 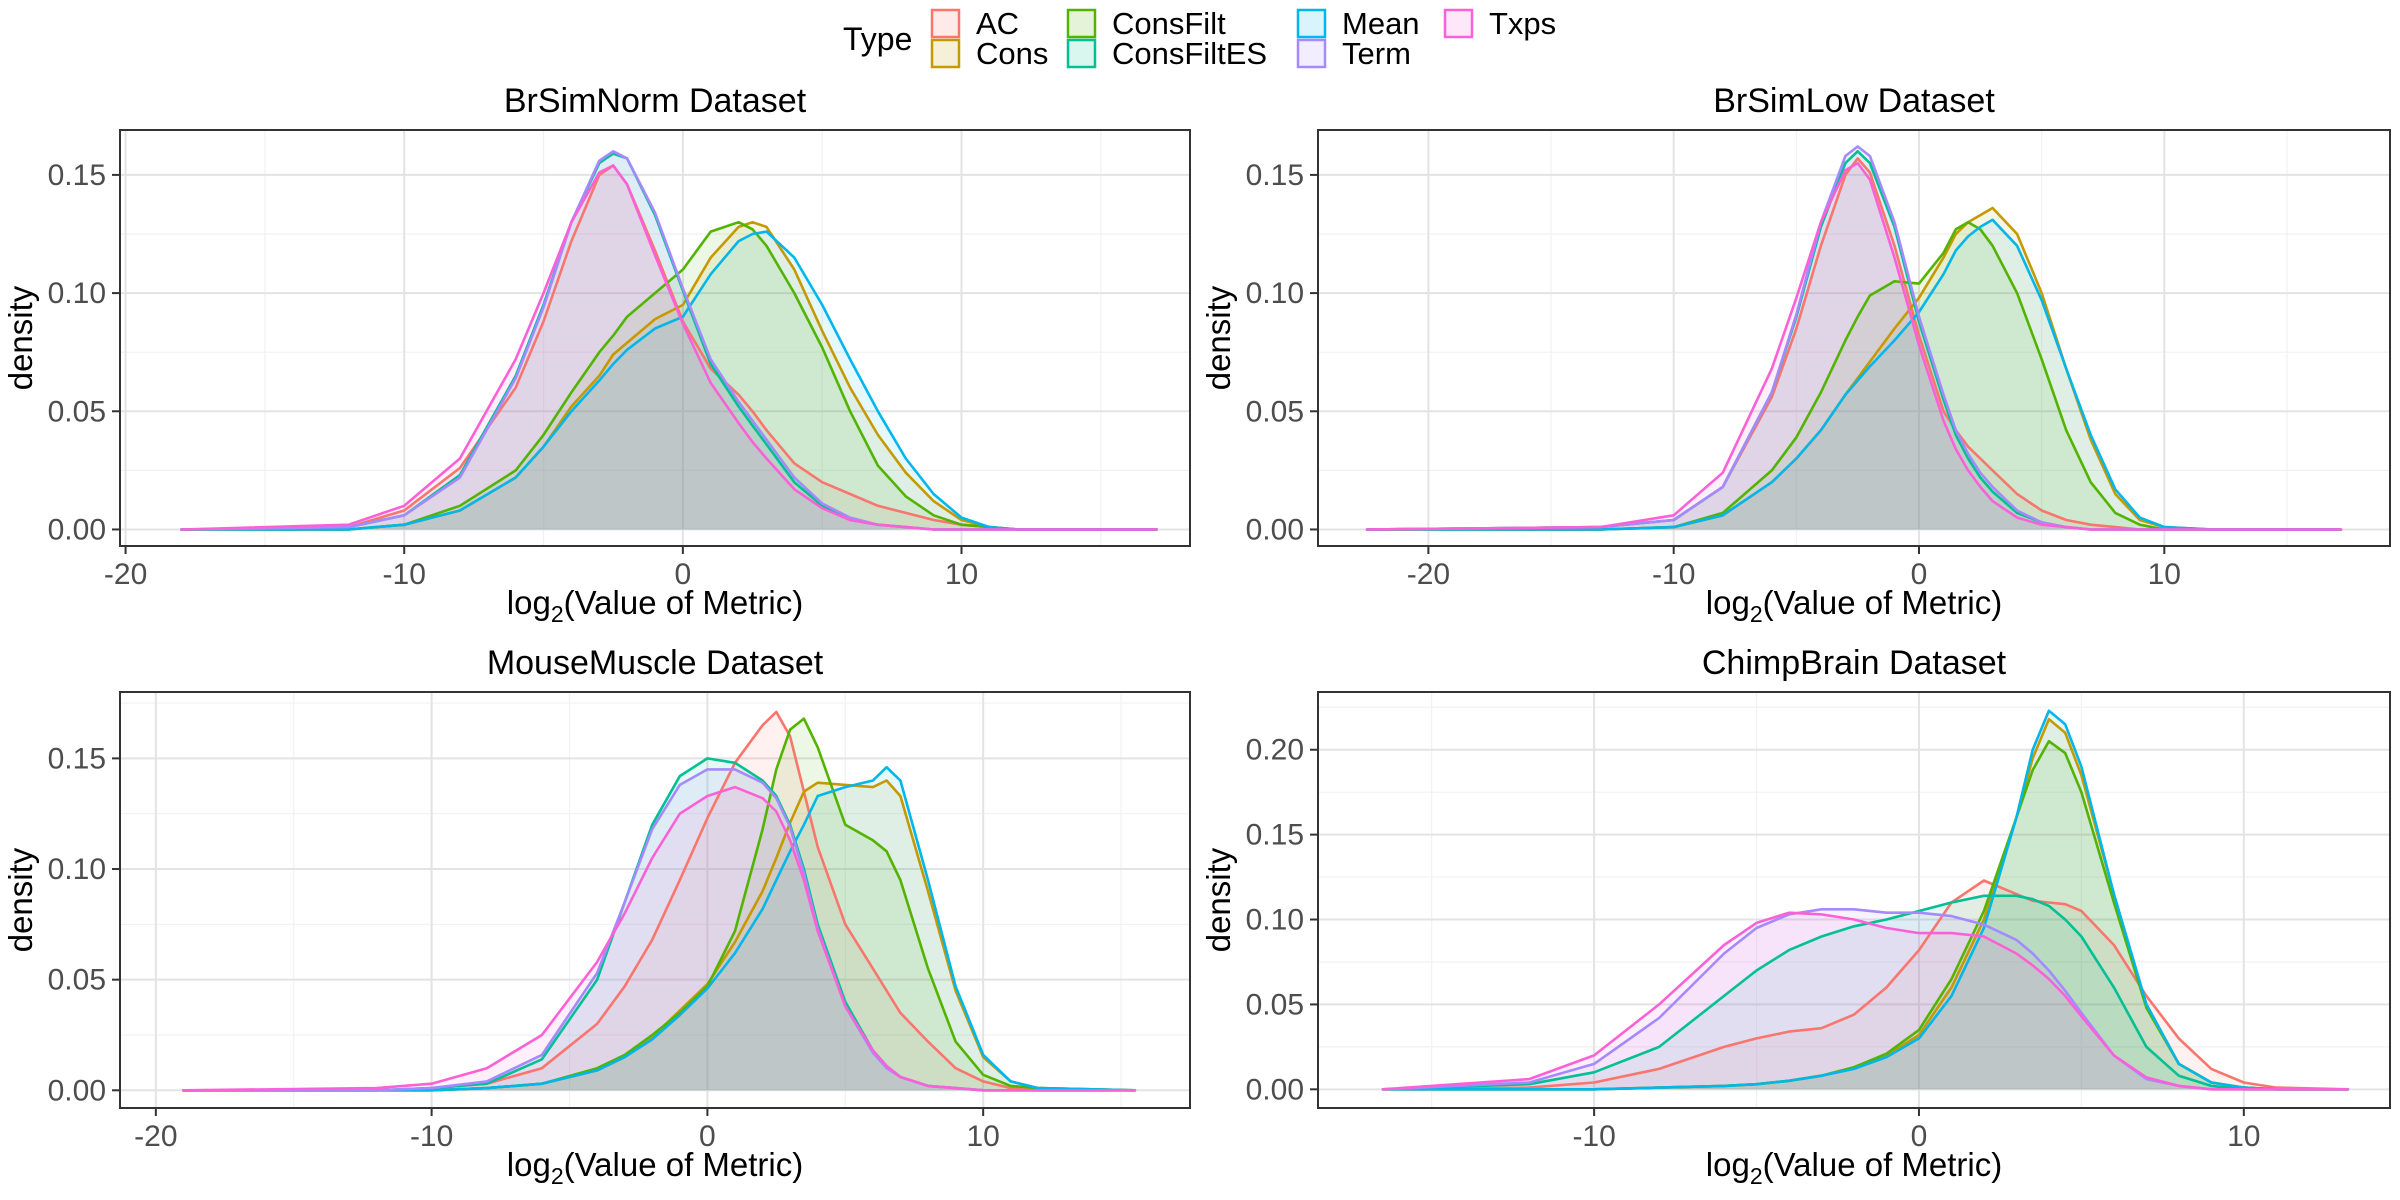 What do you see at coordinates (1311, 23) in the screenshot?
I see `legend-key-mean` at bounding box center [1311, 23].